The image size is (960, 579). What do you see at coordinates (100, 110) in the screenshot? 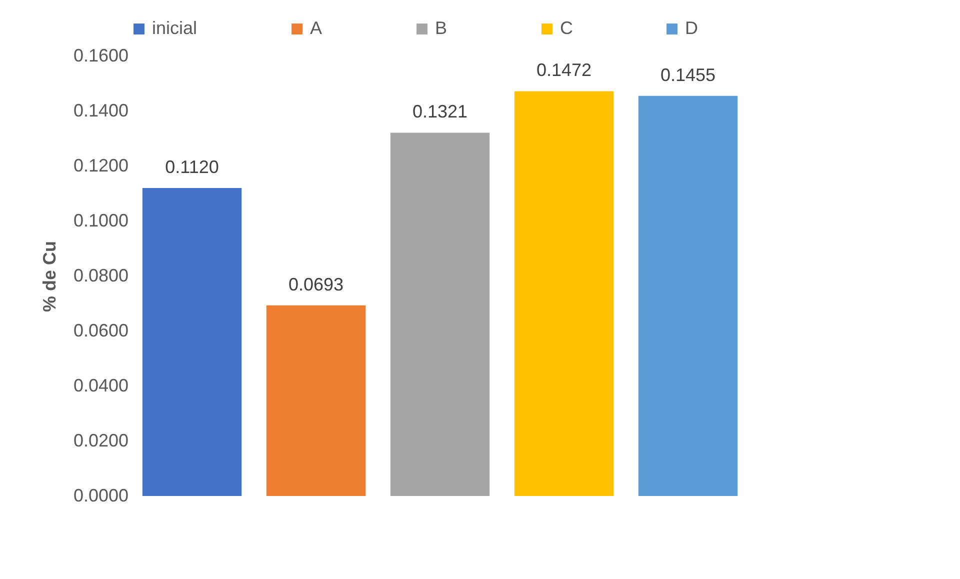
I see `y-tick-label: 0.1400` at bounding box center [100, 110].